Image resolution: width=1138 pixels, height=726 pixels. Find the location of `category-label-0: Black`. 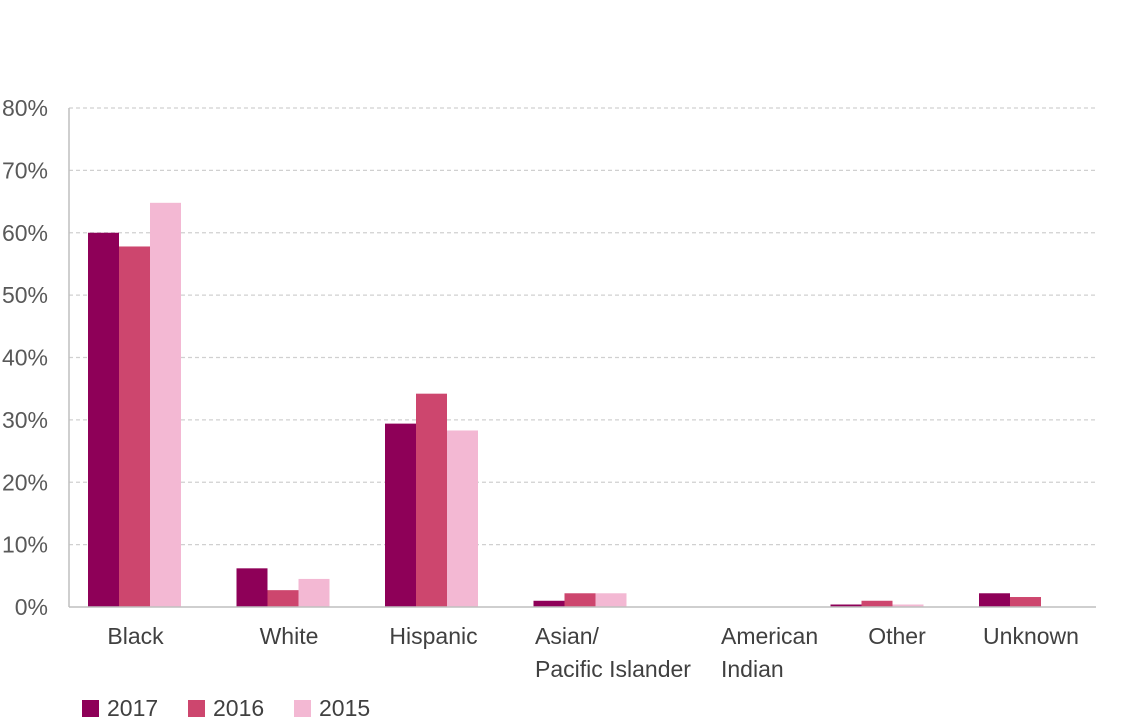

category-label-0: Black is located at coordinates (135, 636).